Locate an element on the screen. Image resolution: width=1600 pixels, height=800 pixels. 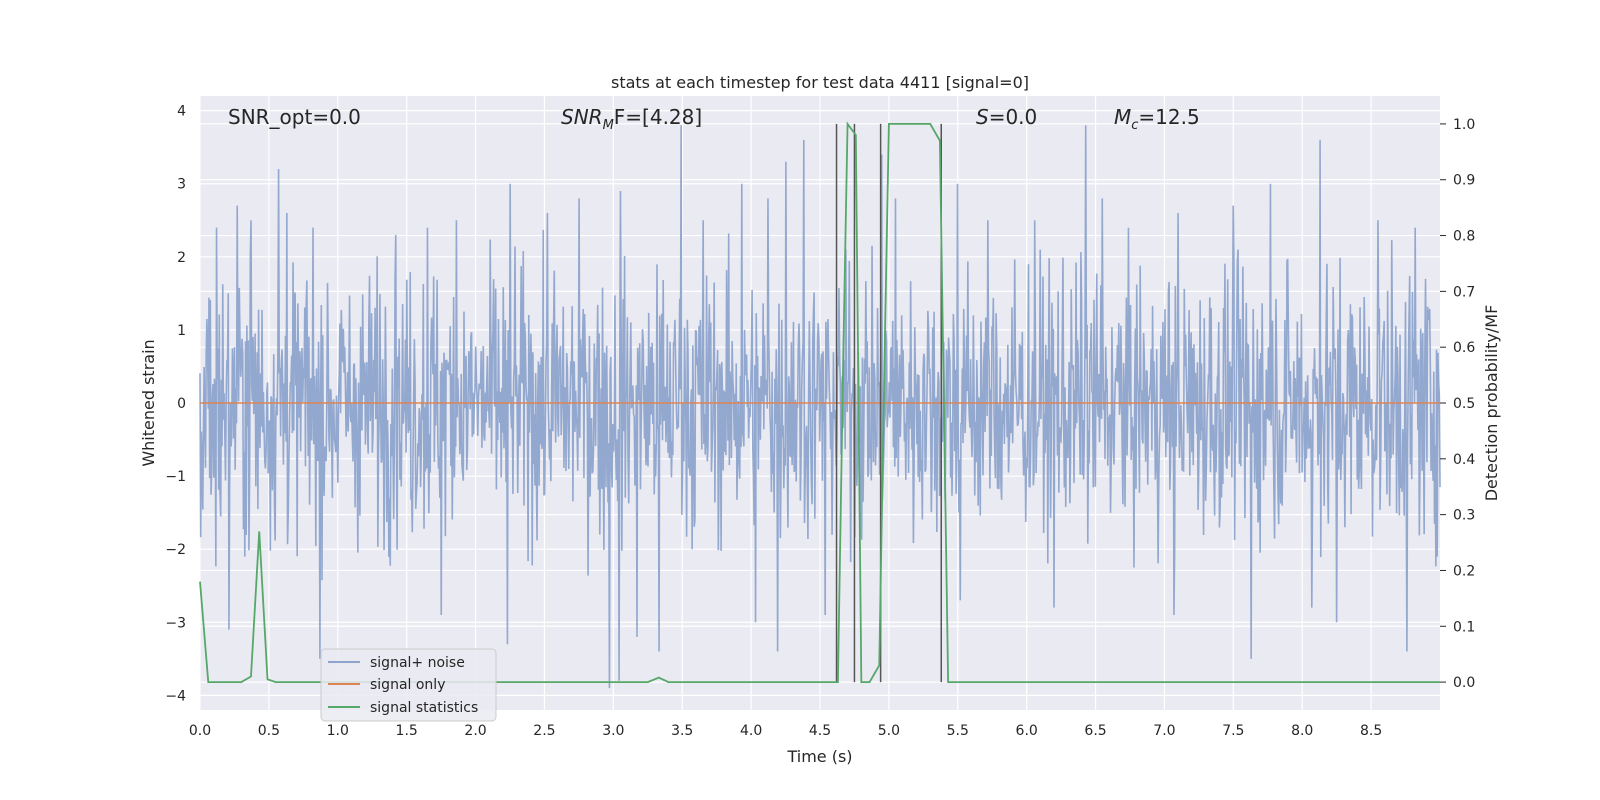
x-tick-label: 6.0 is located at coordinates (1027, 731).